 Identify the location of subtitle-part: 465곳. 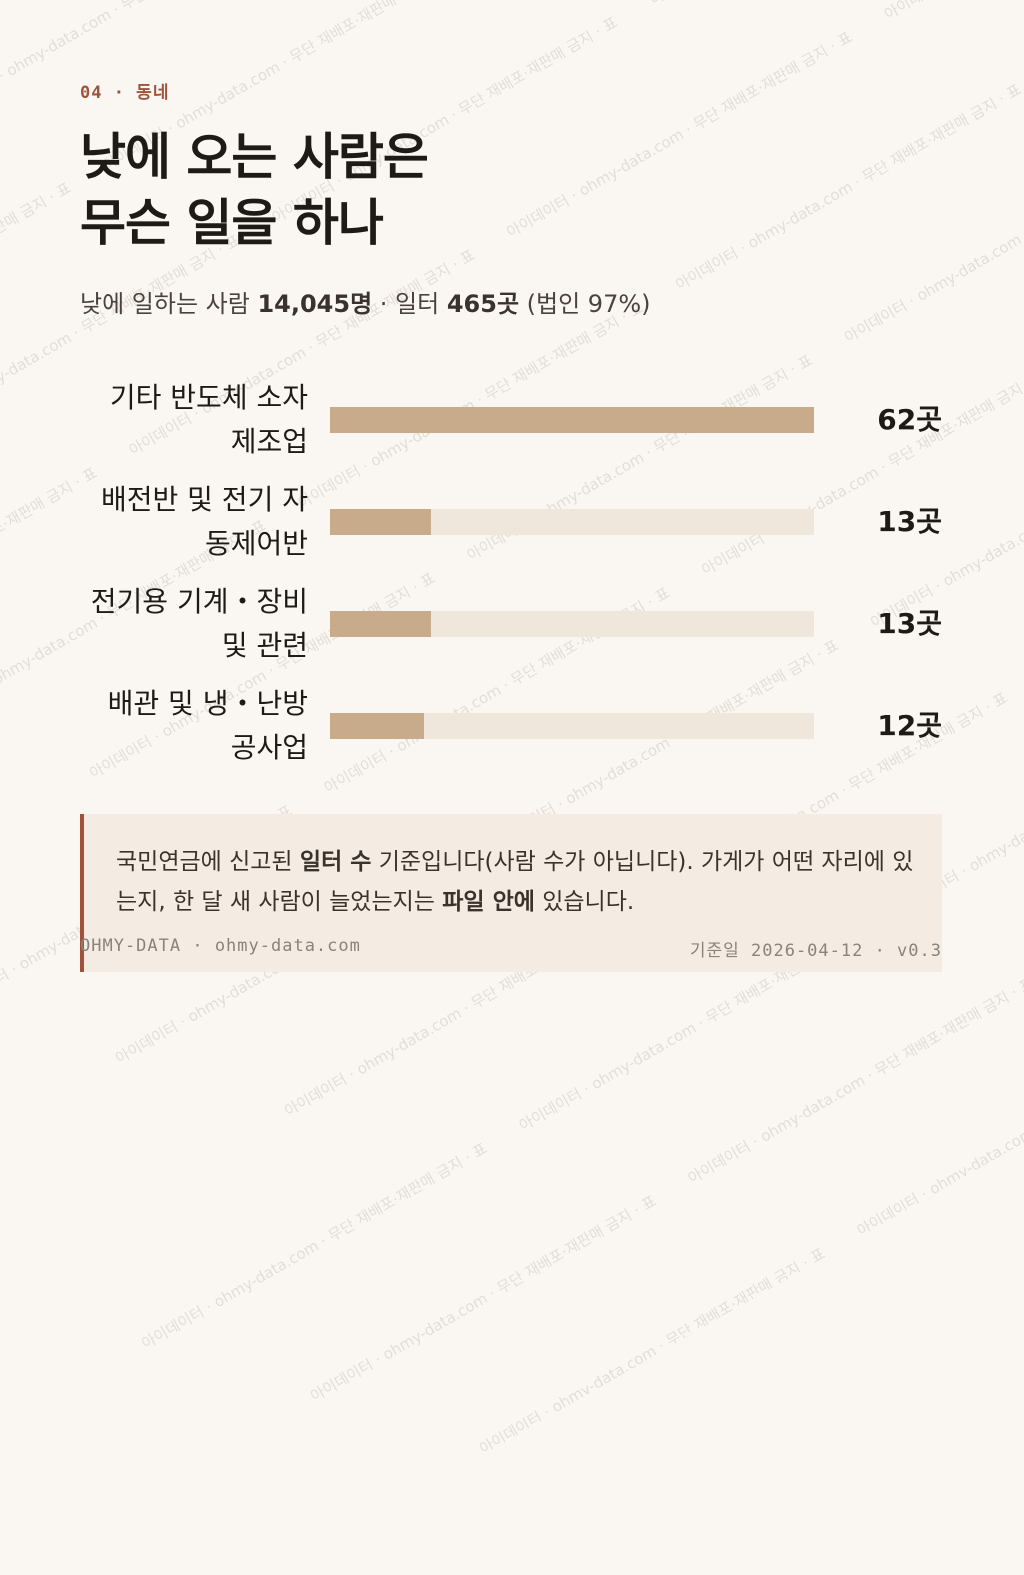
(483, 304).